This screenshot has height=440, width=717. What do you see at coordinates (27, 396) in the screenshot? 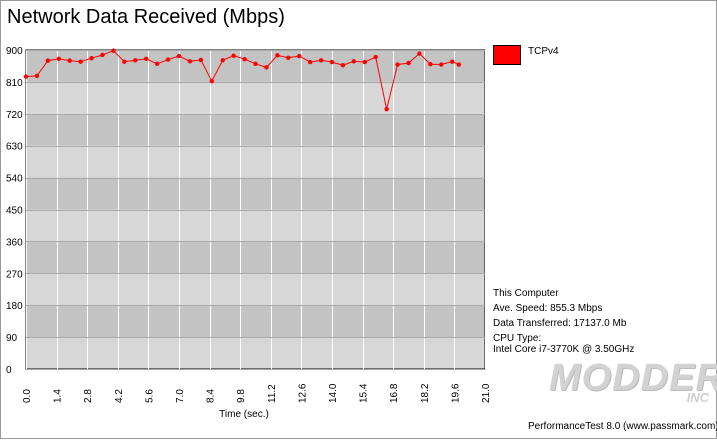
I see `x-tick-label: 0.0` at bounding box center [27, 396].